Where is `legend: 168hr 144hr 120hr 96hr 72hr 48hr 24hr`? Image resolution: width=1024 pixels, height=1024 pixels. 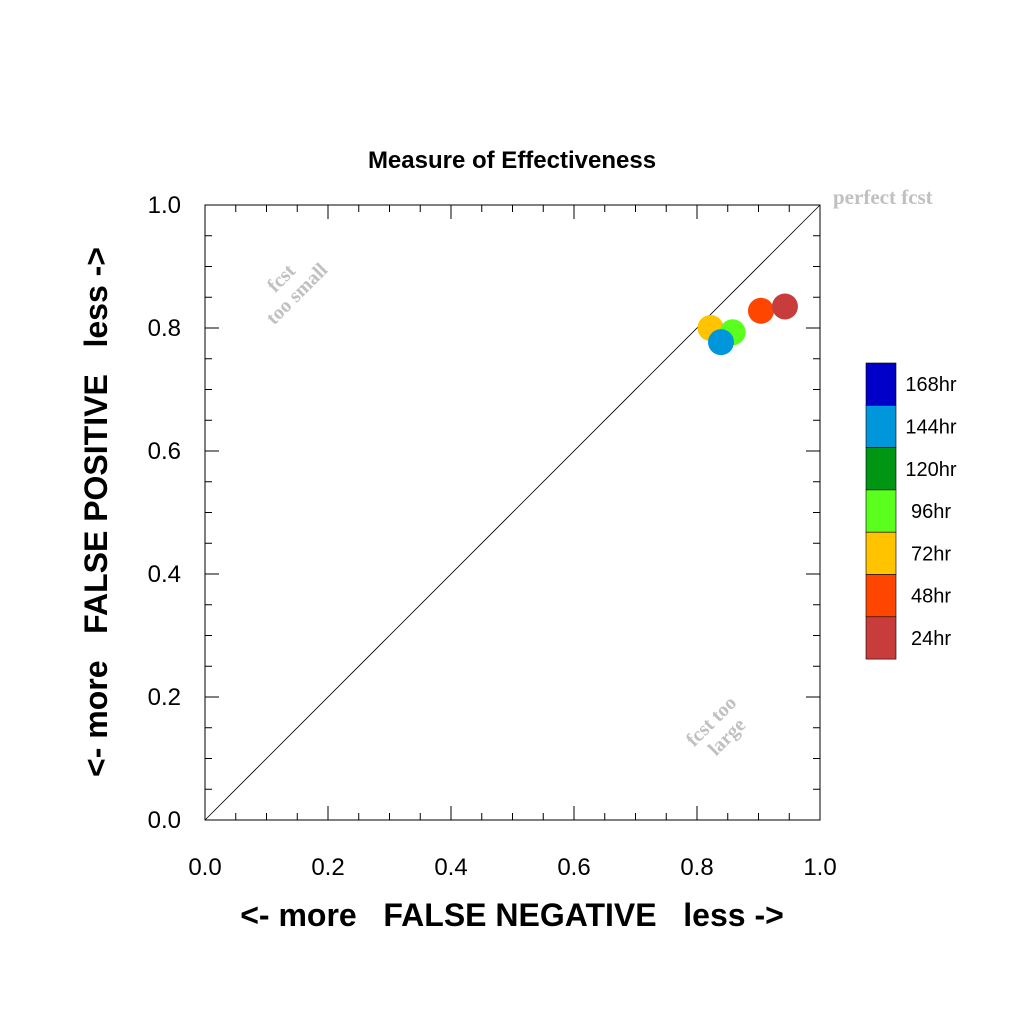 legend: 168hr 144hr 120hr 96hr 72hr 48hr 24hr is located at coordinates (911, 511).